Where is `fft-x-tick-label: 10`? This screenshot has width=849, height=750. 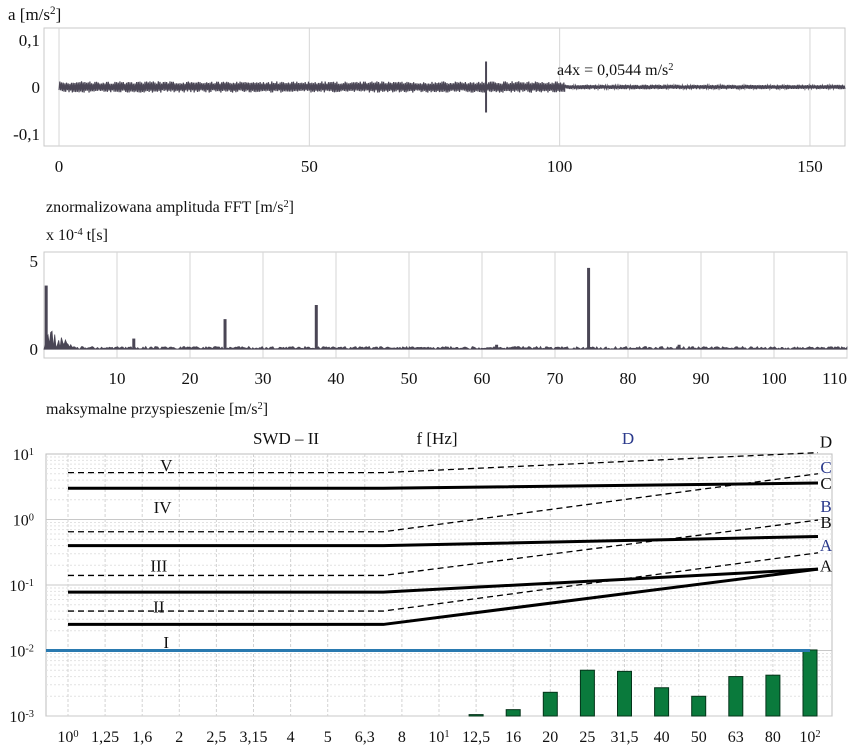 fft-x-tick-label: 10 is located at coordinates (117, 378).